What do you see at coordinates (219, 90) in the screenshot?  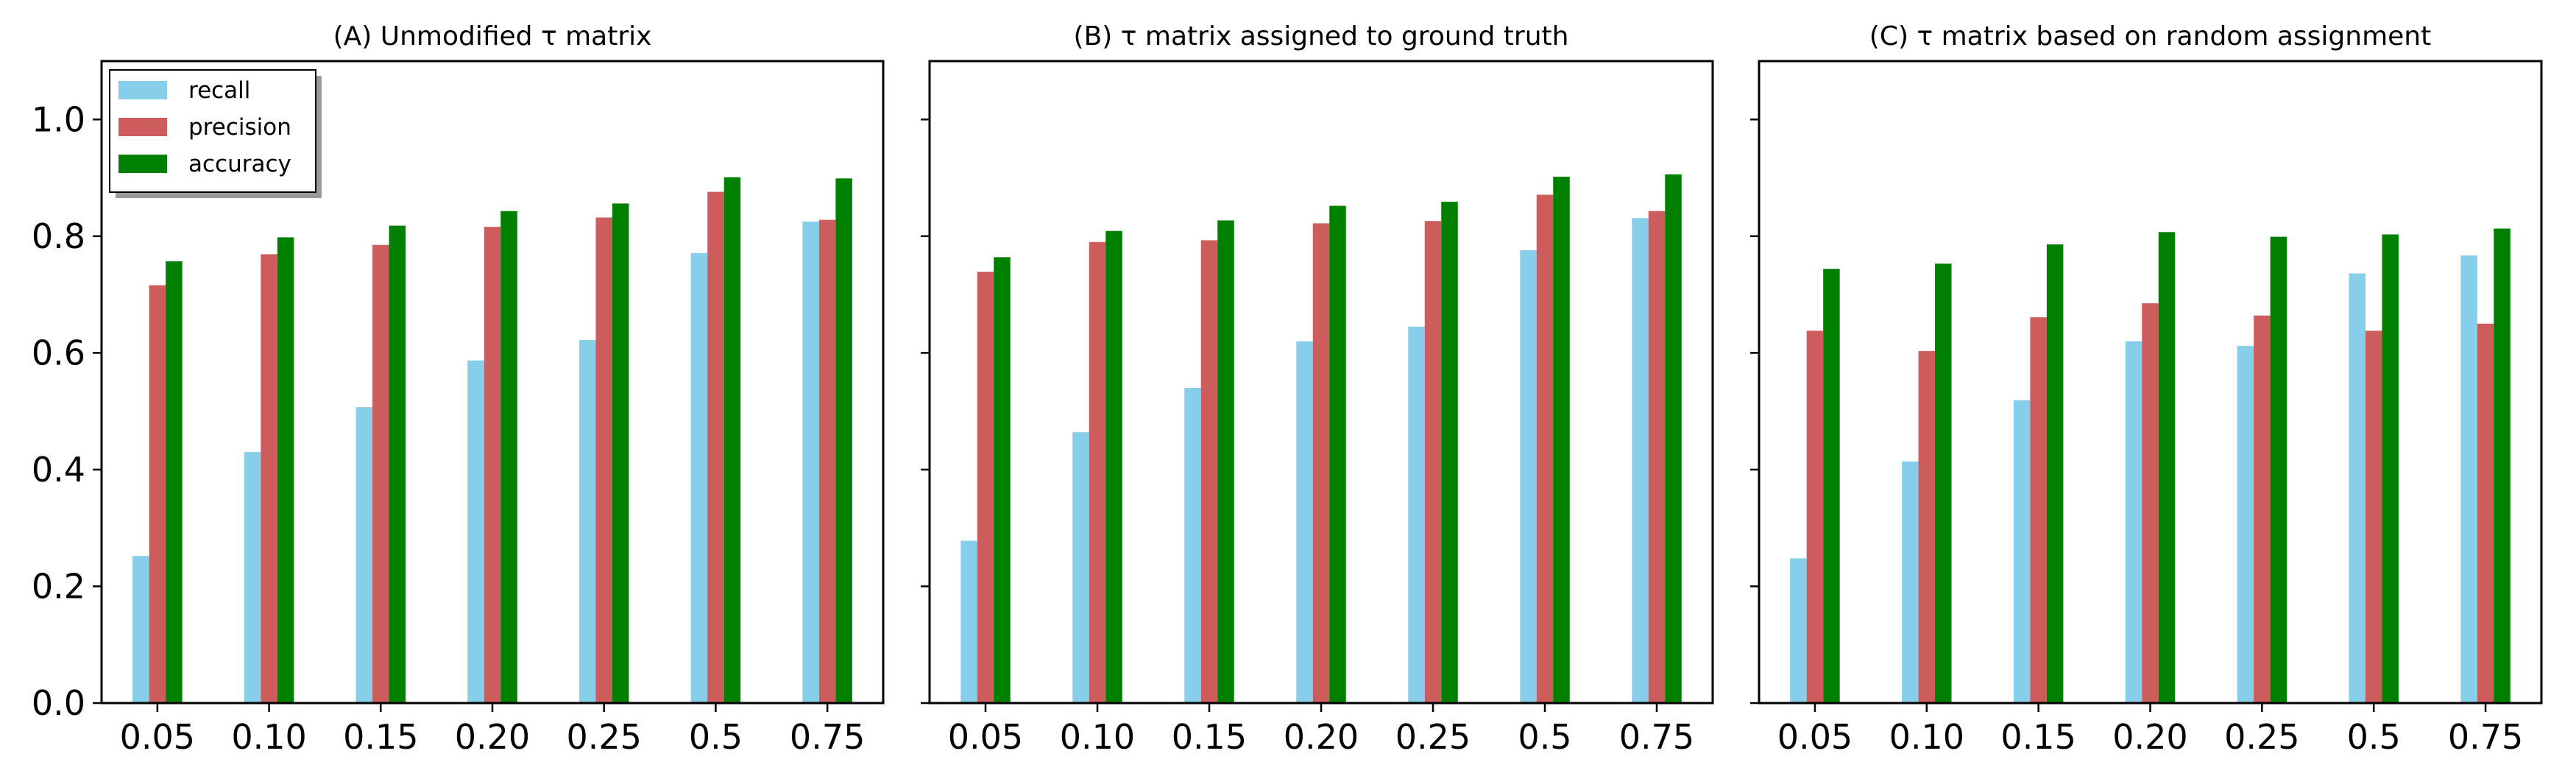 I see `legend-label-recall: recall` at bounding box center [219, 90].